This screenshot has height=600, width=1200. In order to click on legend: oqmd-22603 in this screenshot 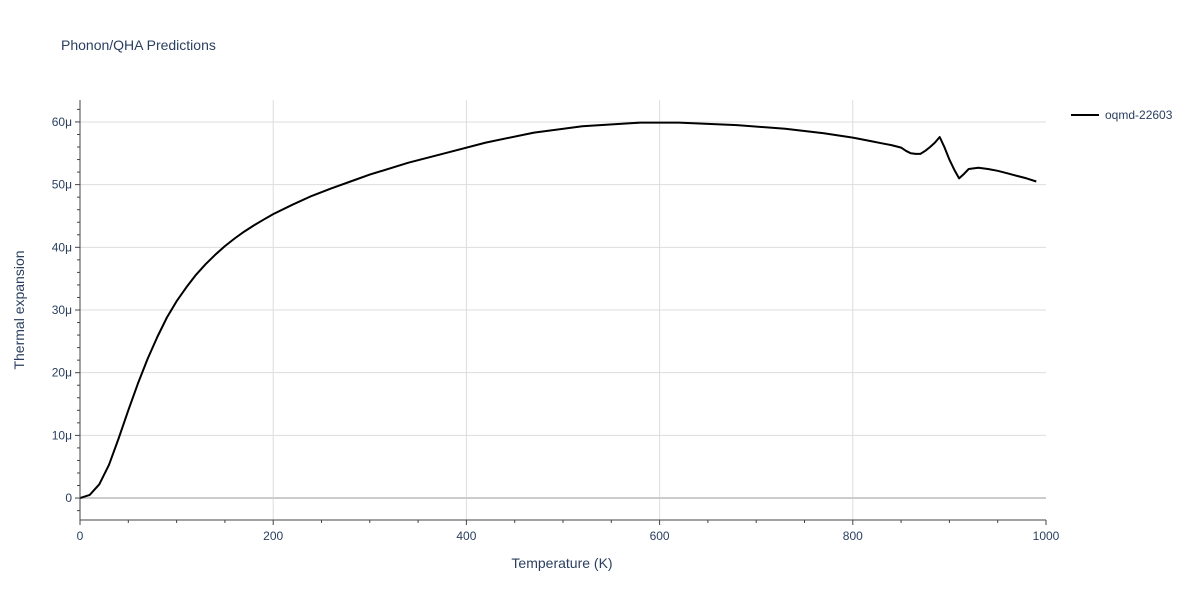, I will do `click(1122, 115)`.